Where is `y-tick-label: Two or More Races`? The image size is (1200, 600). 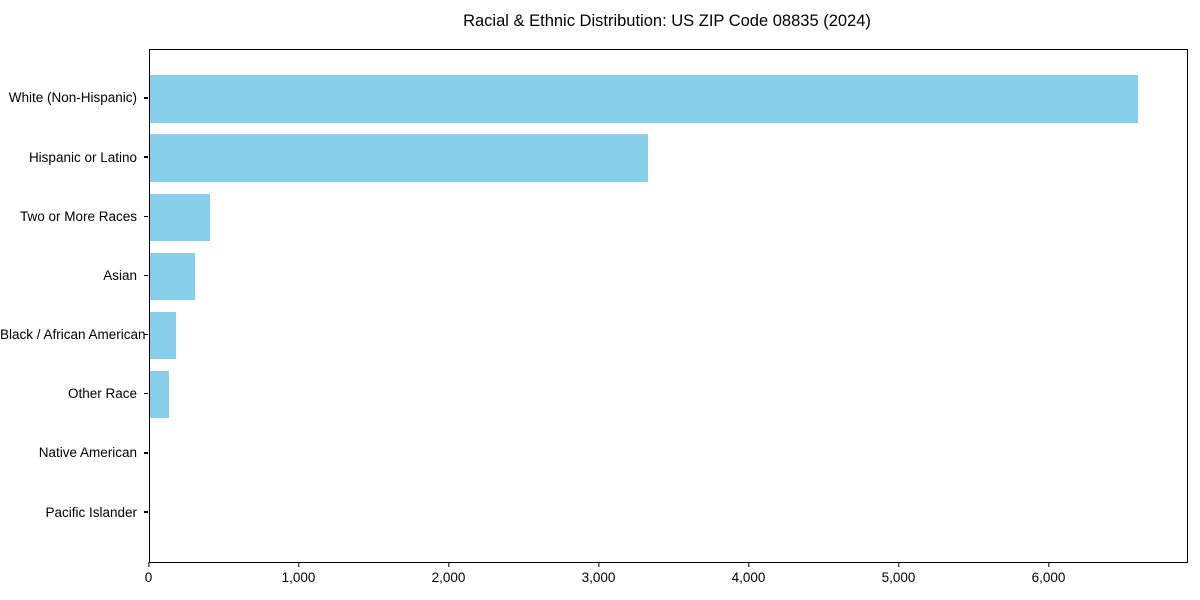
y-tick-label: Two or More Races is located at coordinates (78, 216).